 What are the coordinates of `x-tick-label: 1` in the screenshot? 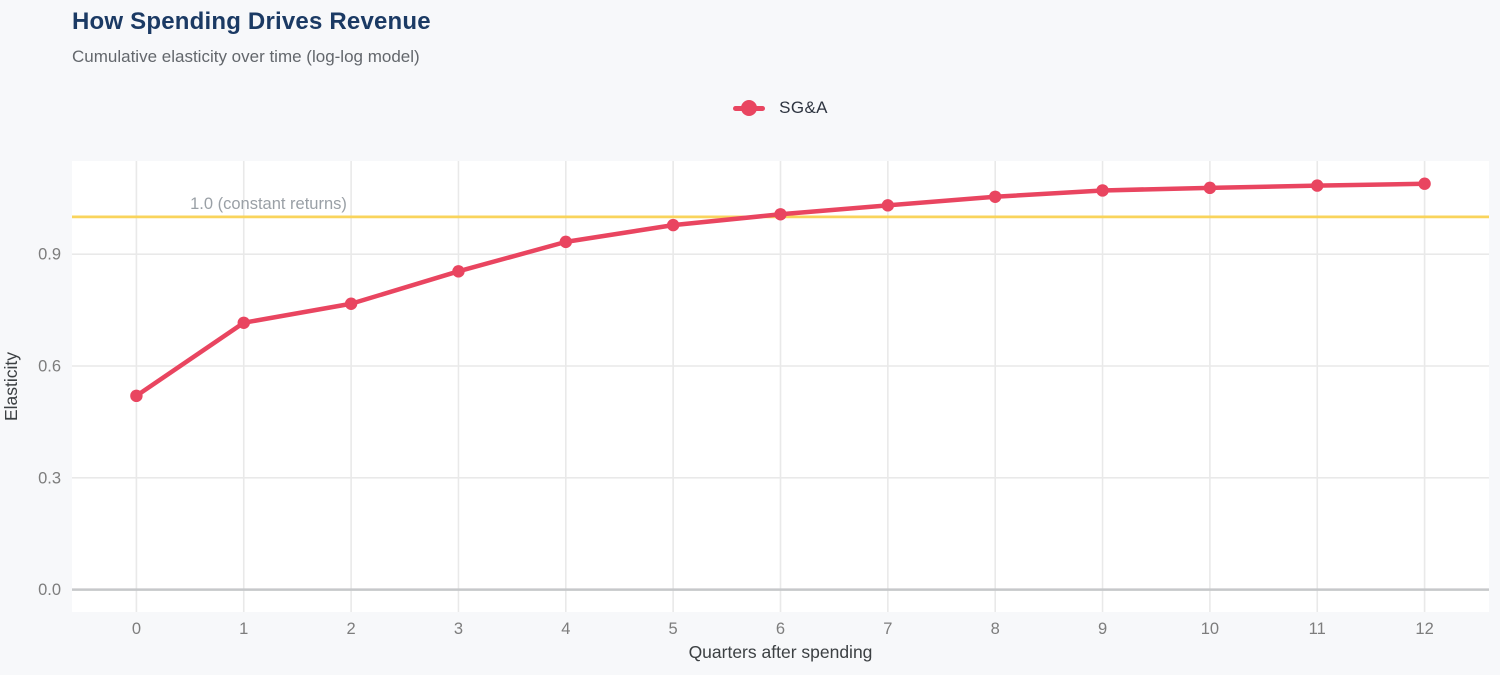 It's located at (243, 629).